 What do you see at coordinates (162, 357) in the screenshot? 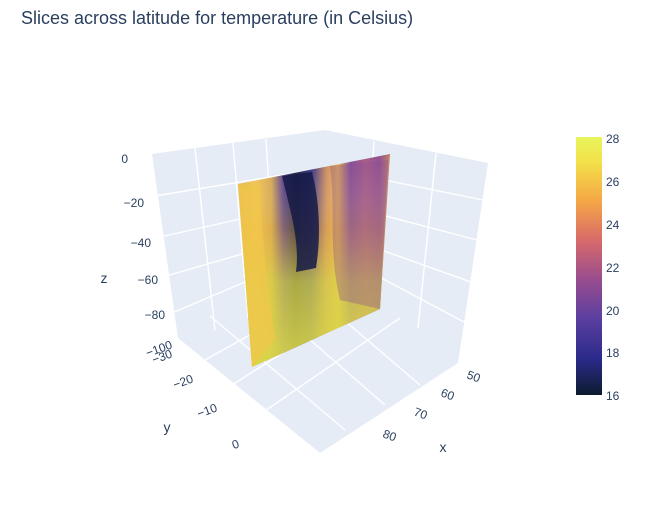
I see `y-tick: −30` at bounding box center [162, 357].